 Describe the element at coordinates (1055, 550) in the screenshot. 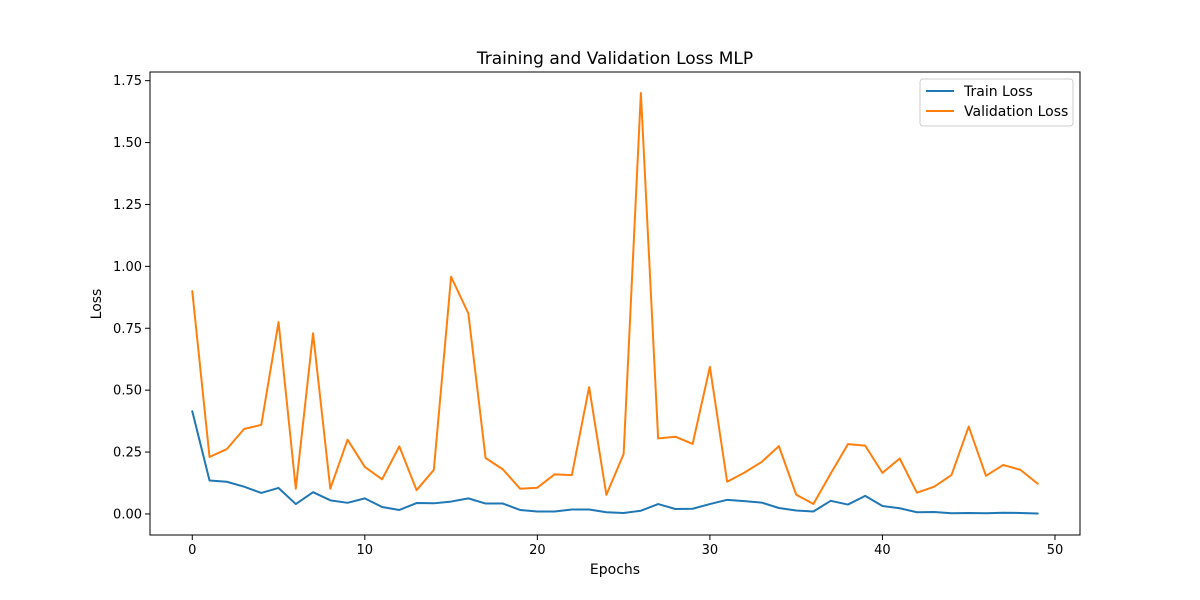

I see `x-tick-label: 50` at that location.